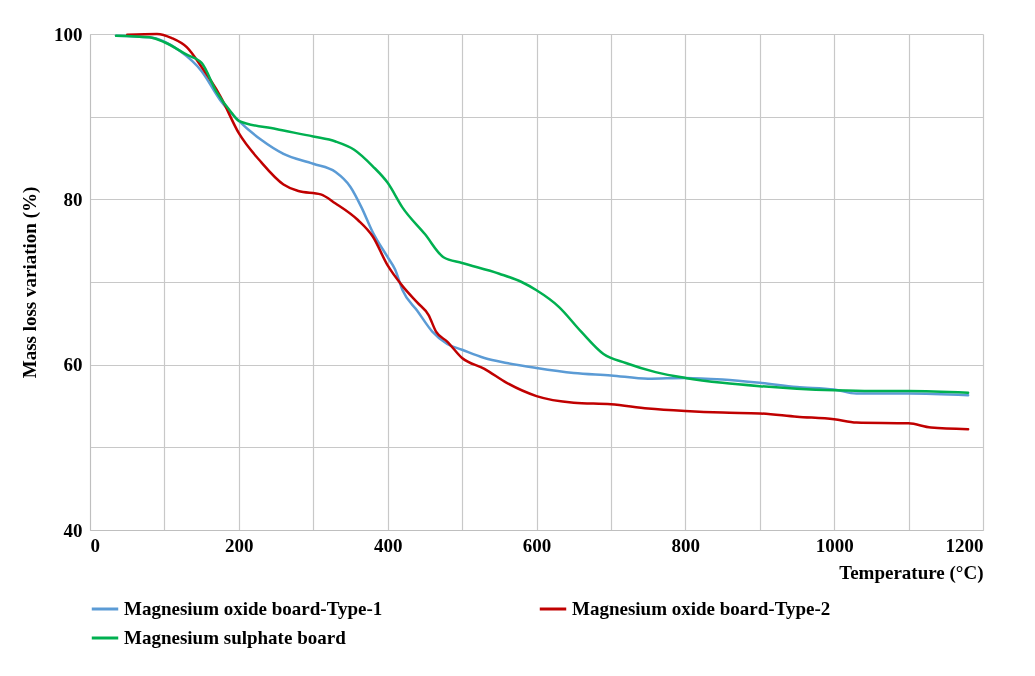 This screenshot has width=1035, height=676. Describe the element at coordinates (239, 545) in the screenshot. I see `x-tick-label: 200` at that location.